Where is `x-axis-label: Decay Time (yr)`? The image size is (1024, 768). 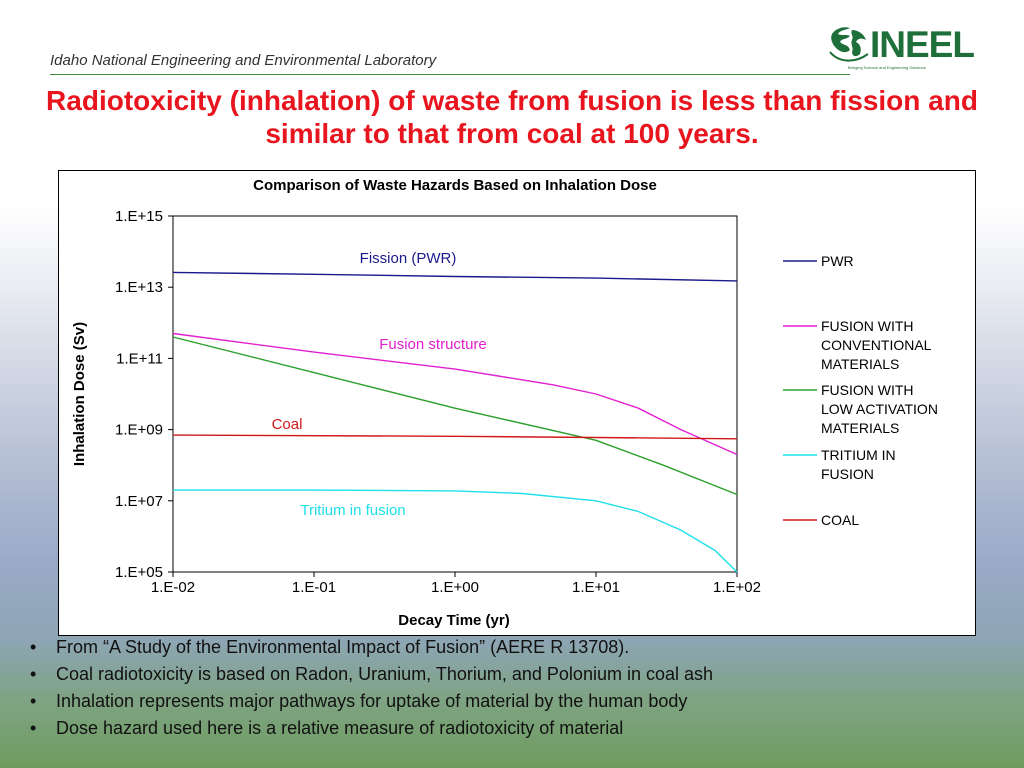
x-axis-label: Decay Time (yr) is located at coordinates (453, 620).